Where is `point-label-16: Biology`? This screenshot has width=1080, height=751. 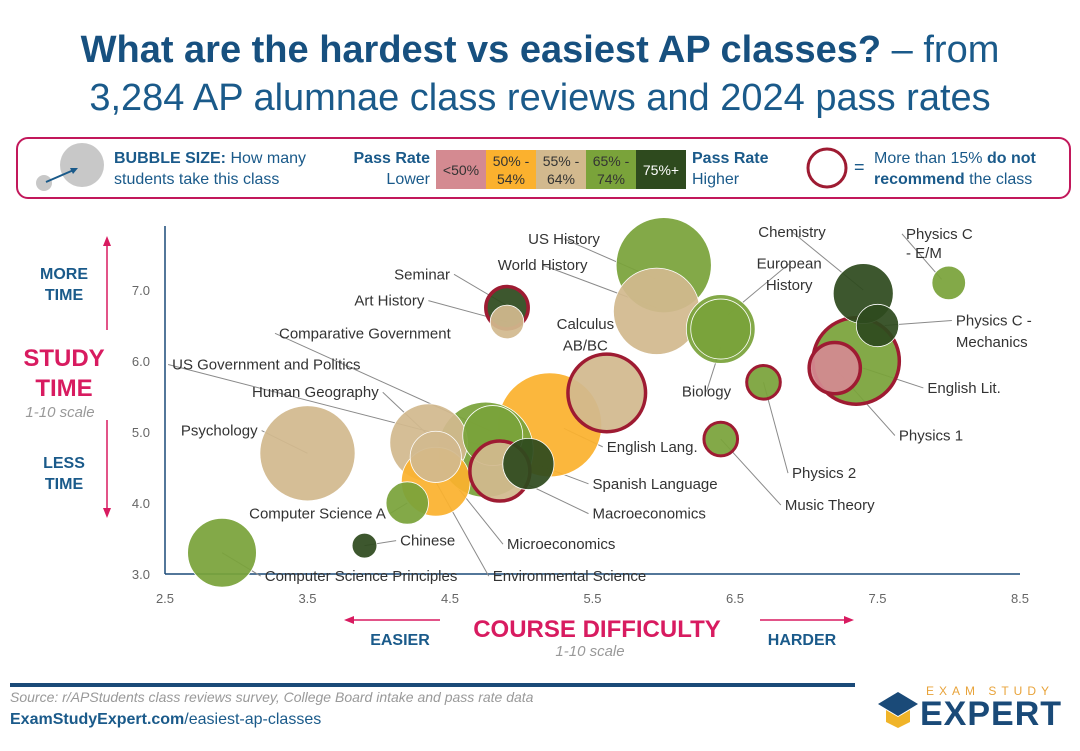 point-label-16: Biology is located at coordinates (707, 392).